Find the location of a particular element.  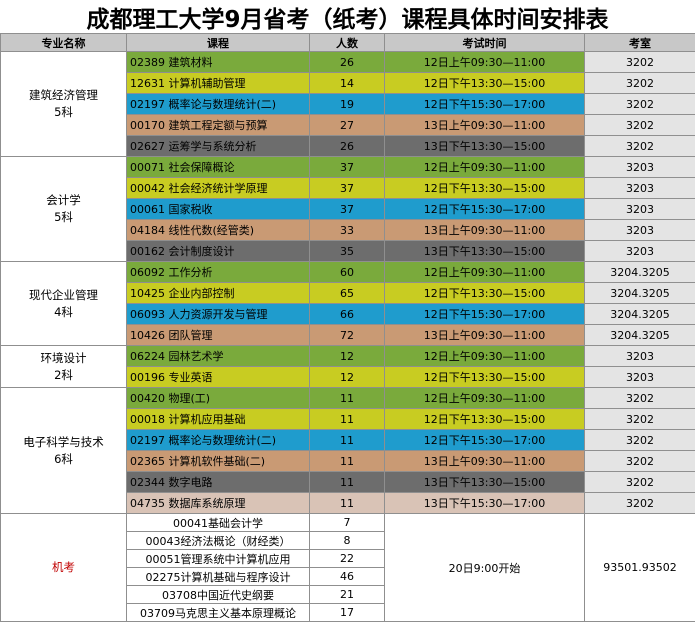

course-cell: 10426 团队管理 is located at coordinates (218, 335).